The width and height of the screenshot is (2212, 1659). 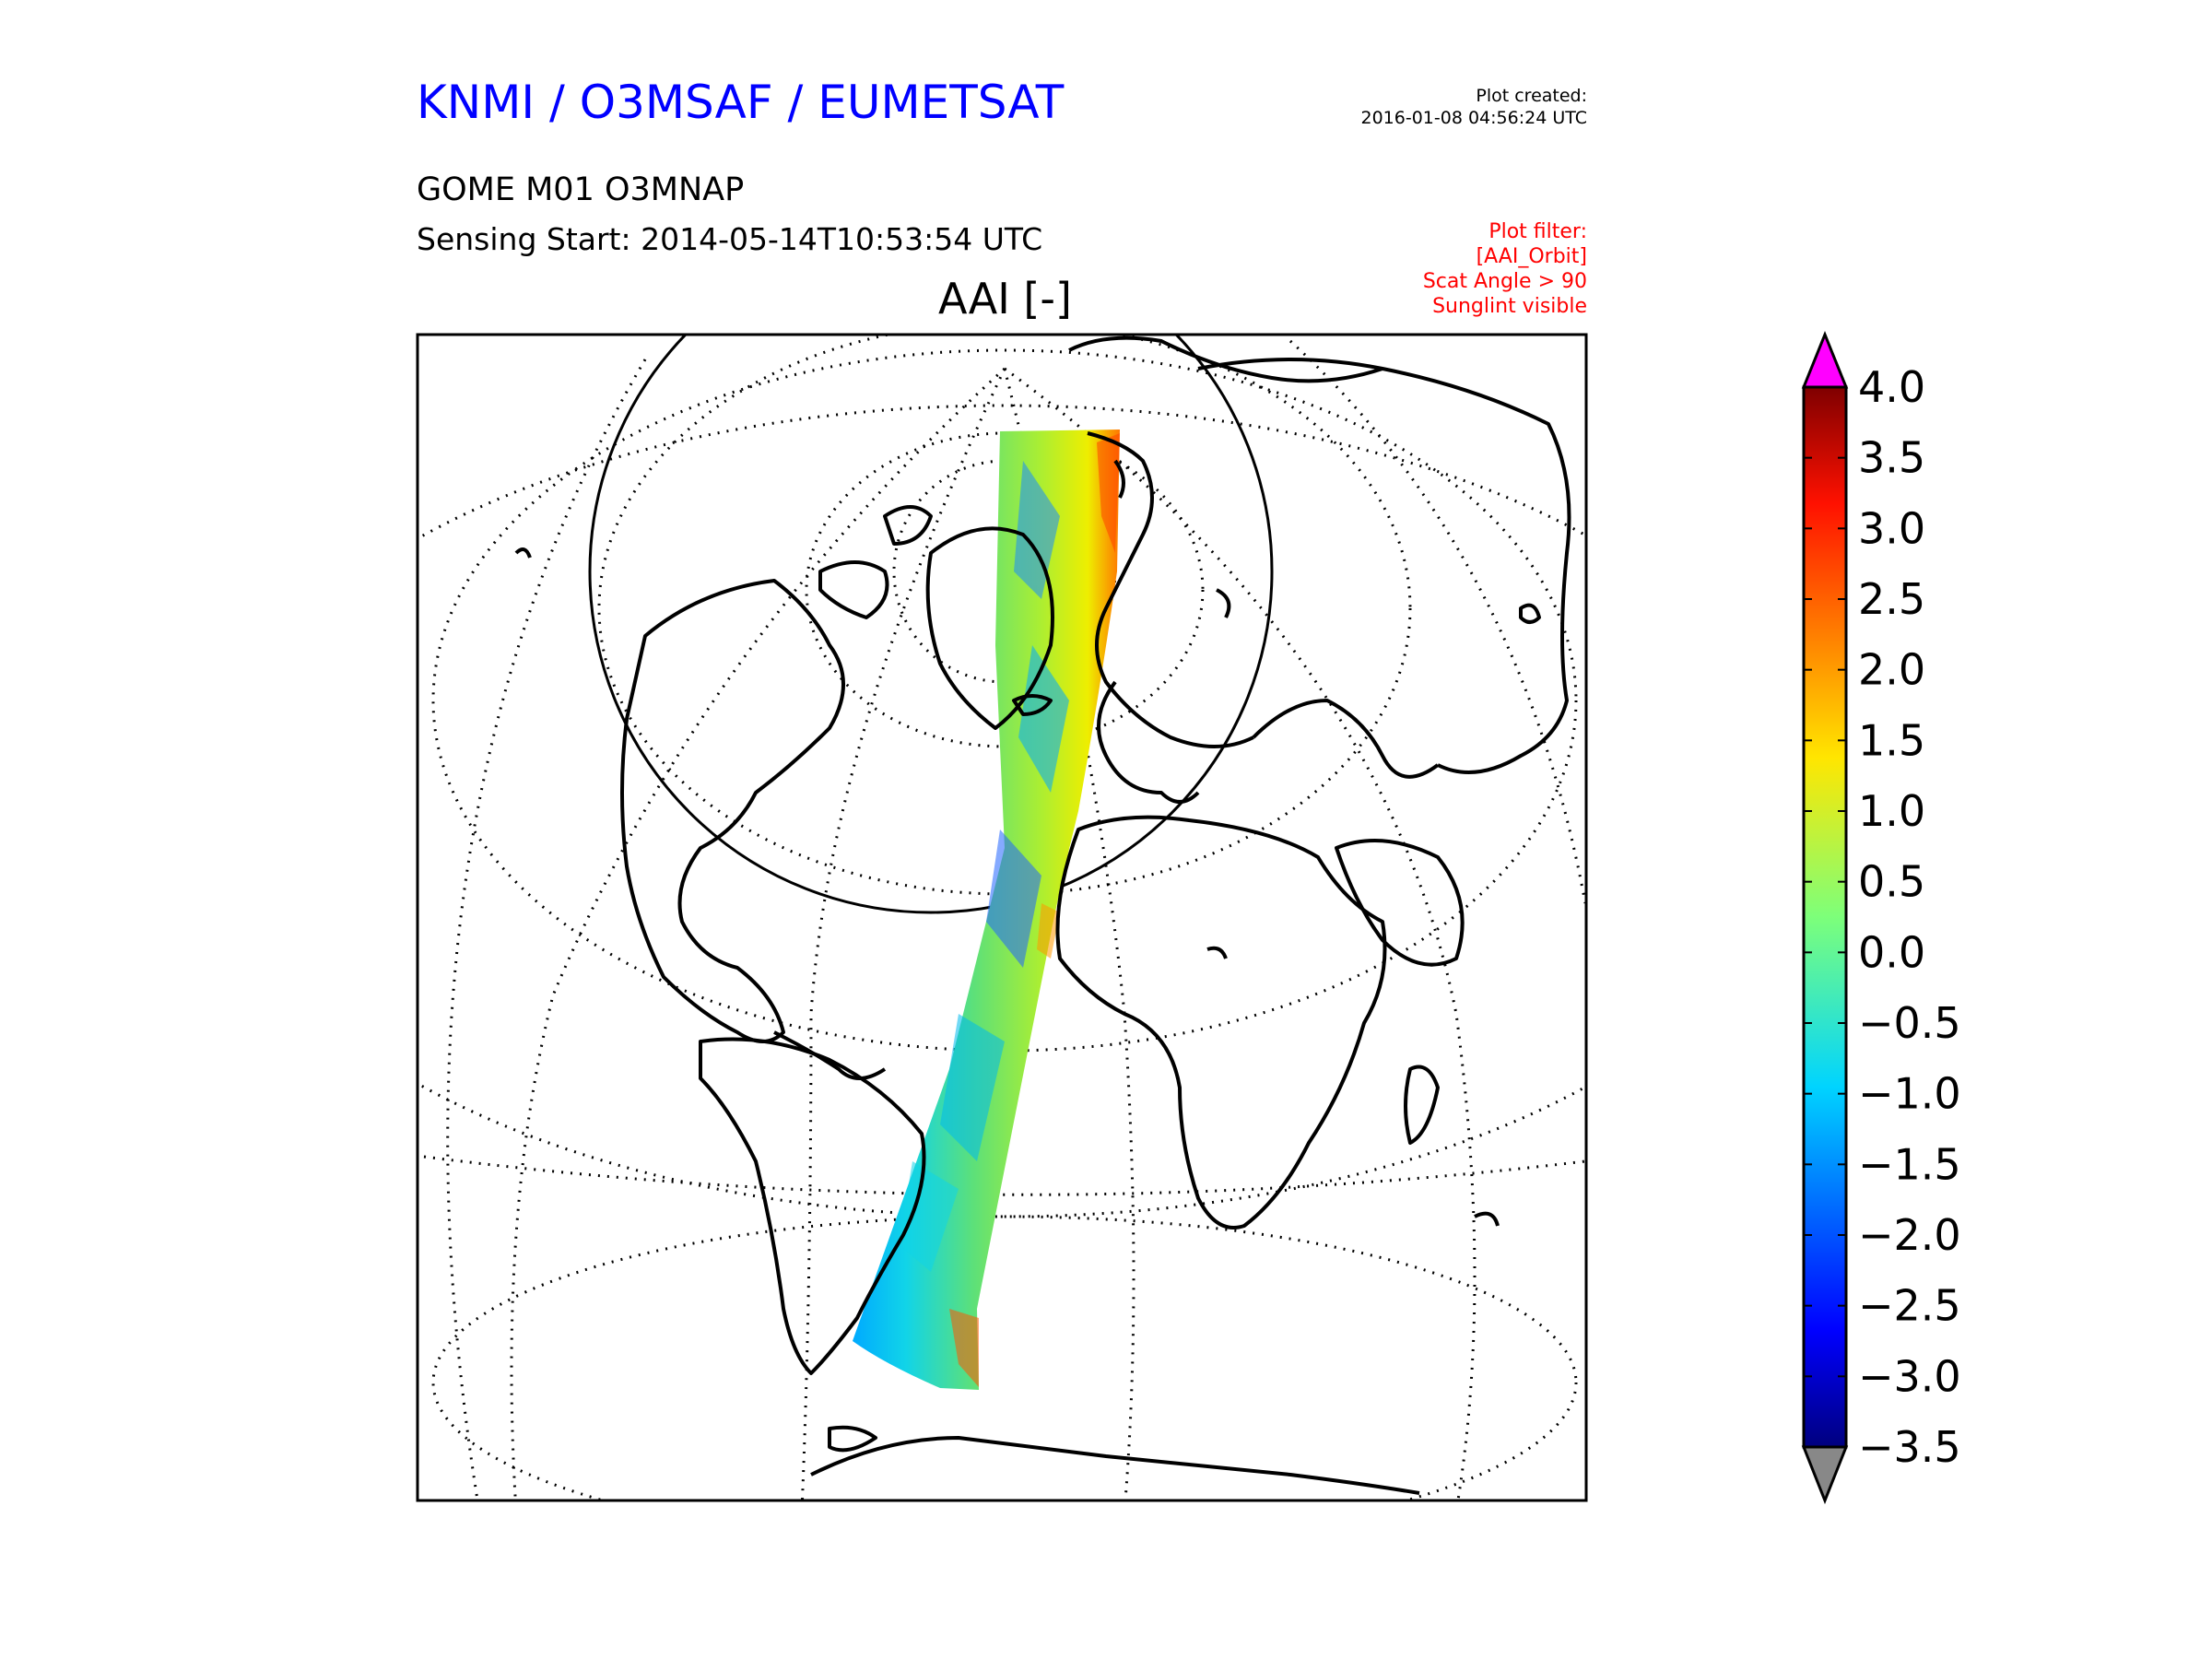 I want to click on colorbar-tick-label: 2.0, so click(x=1891, y=670).